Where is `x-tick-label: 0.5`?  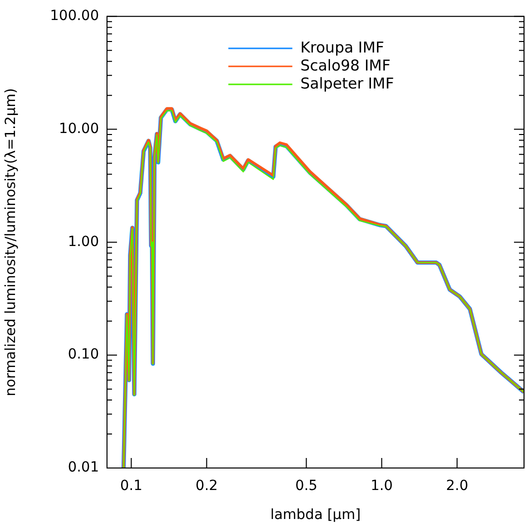
x-tick-label: 0.5 is located at coordinates (306, 486).